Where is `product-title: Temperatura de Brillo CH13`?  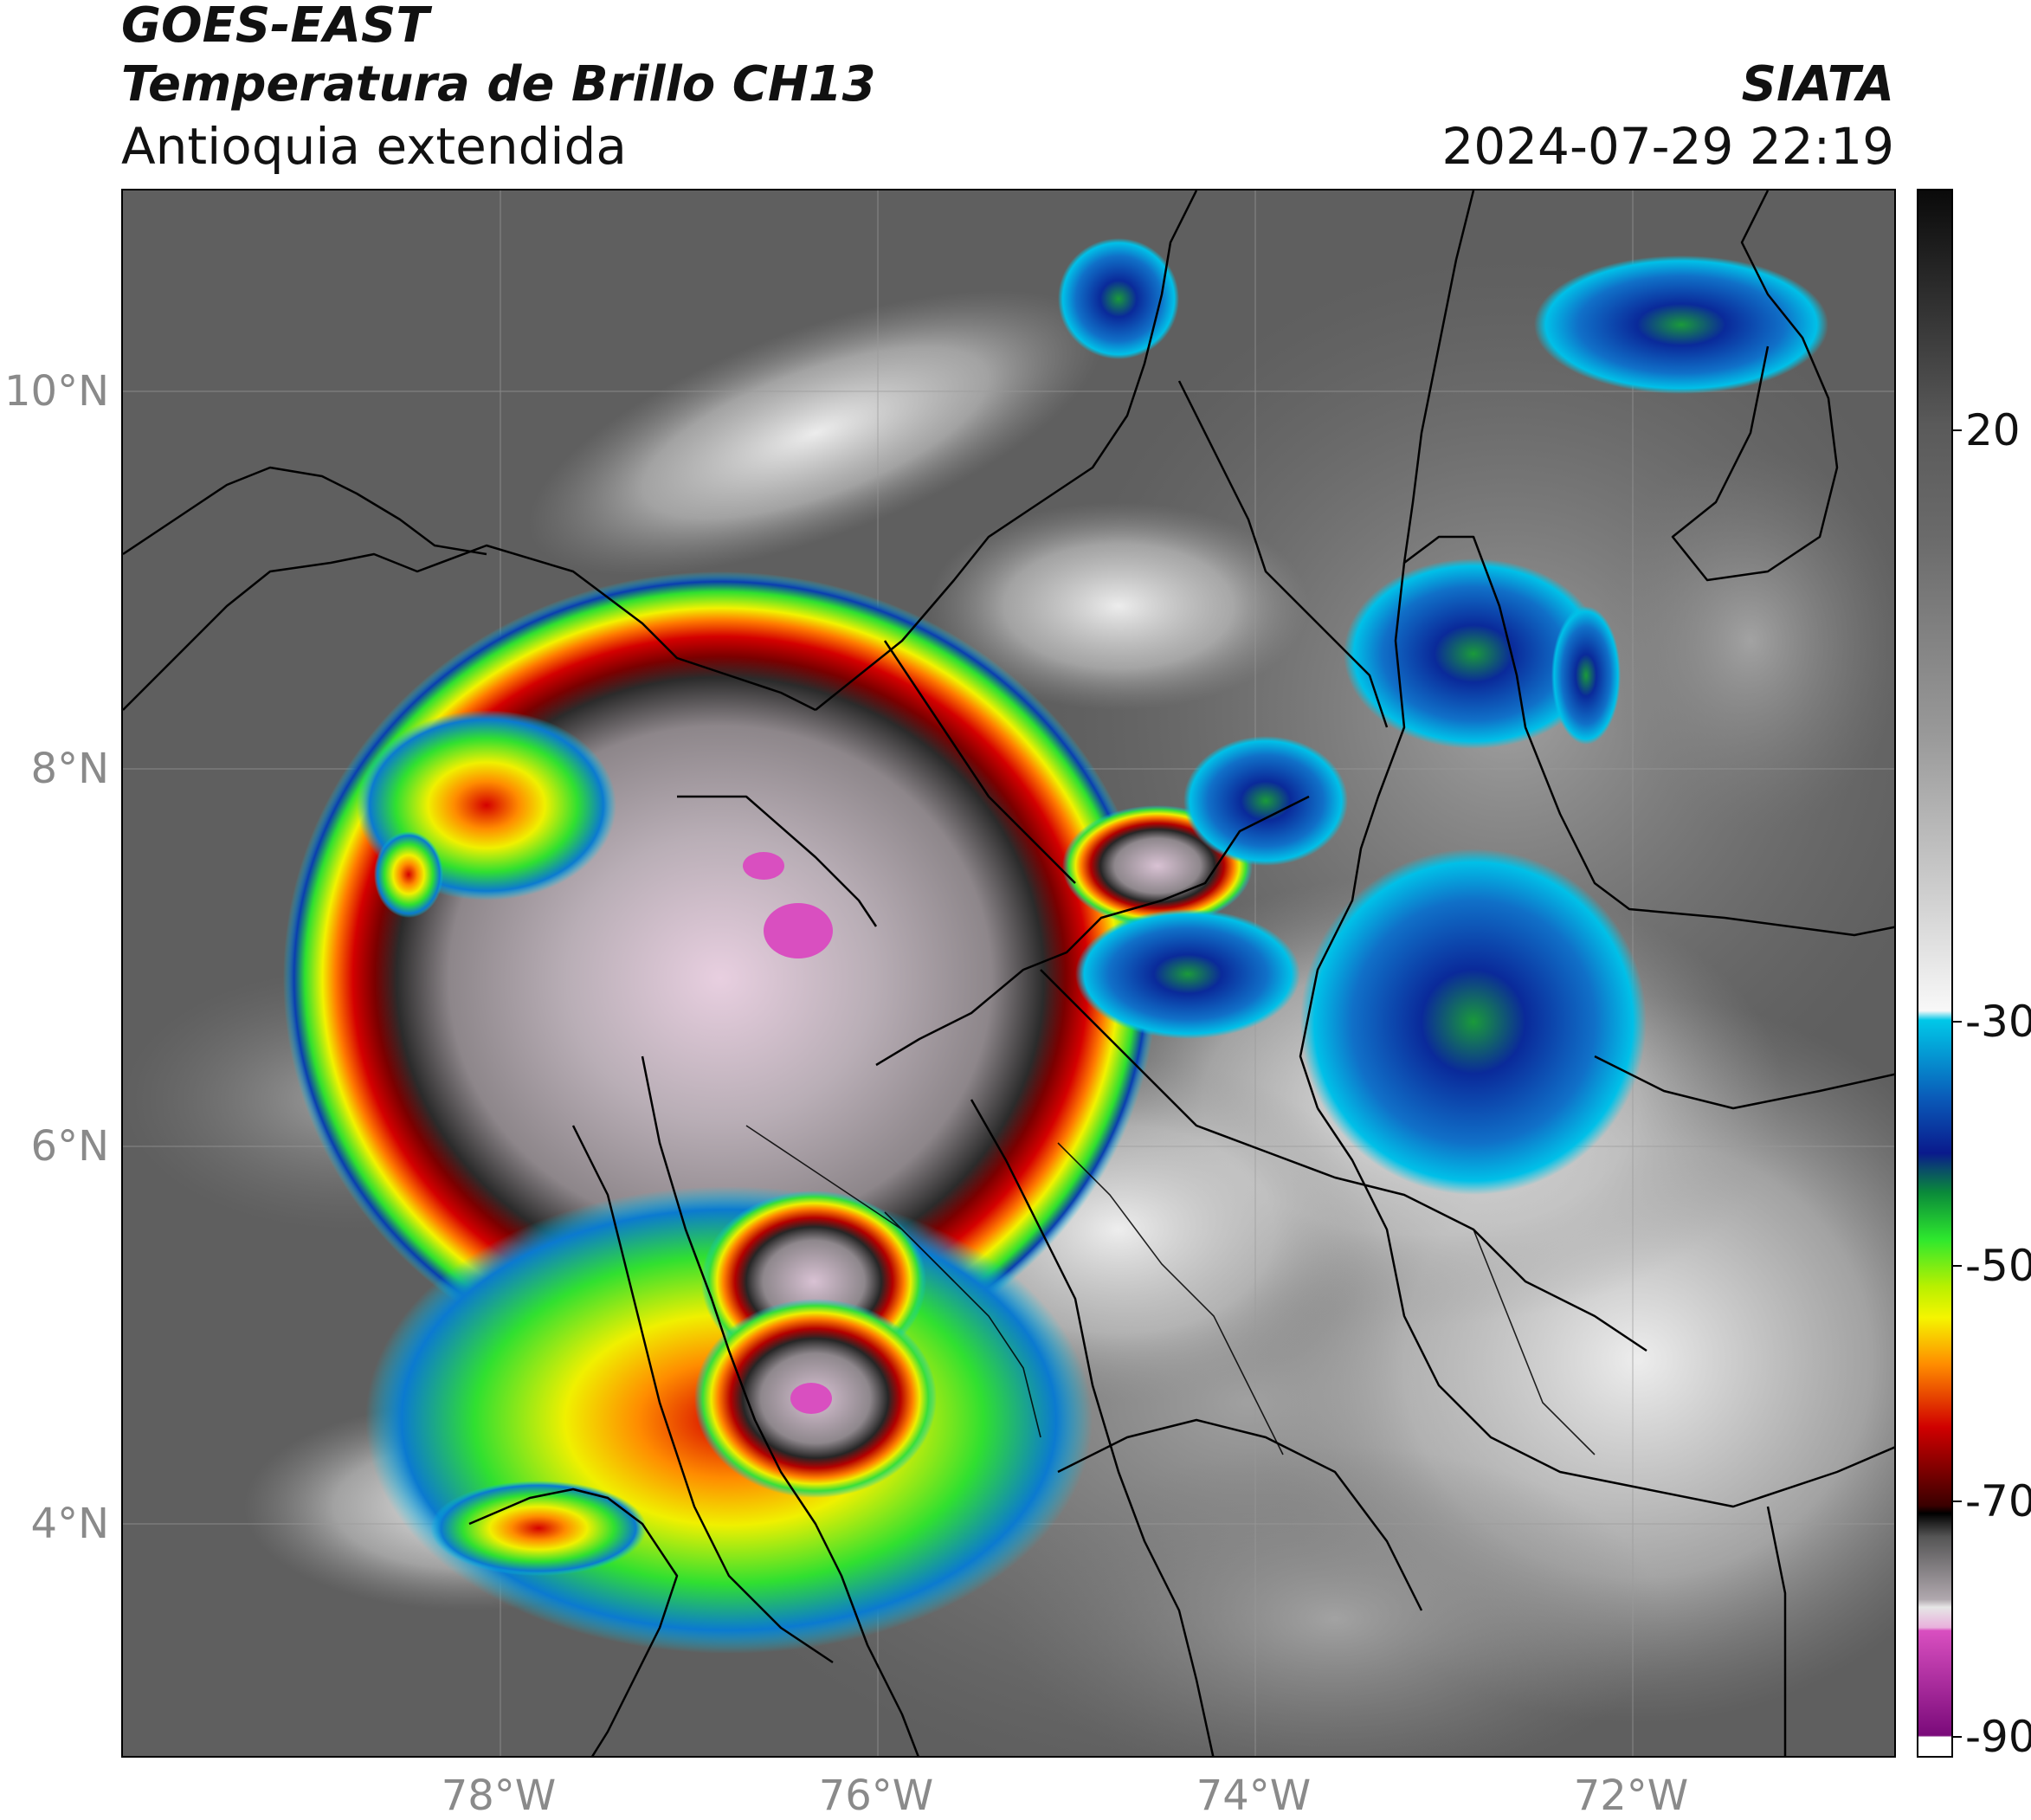
product-title: Temperatura de Brillo CH13 is located at coordinates (498, 84).